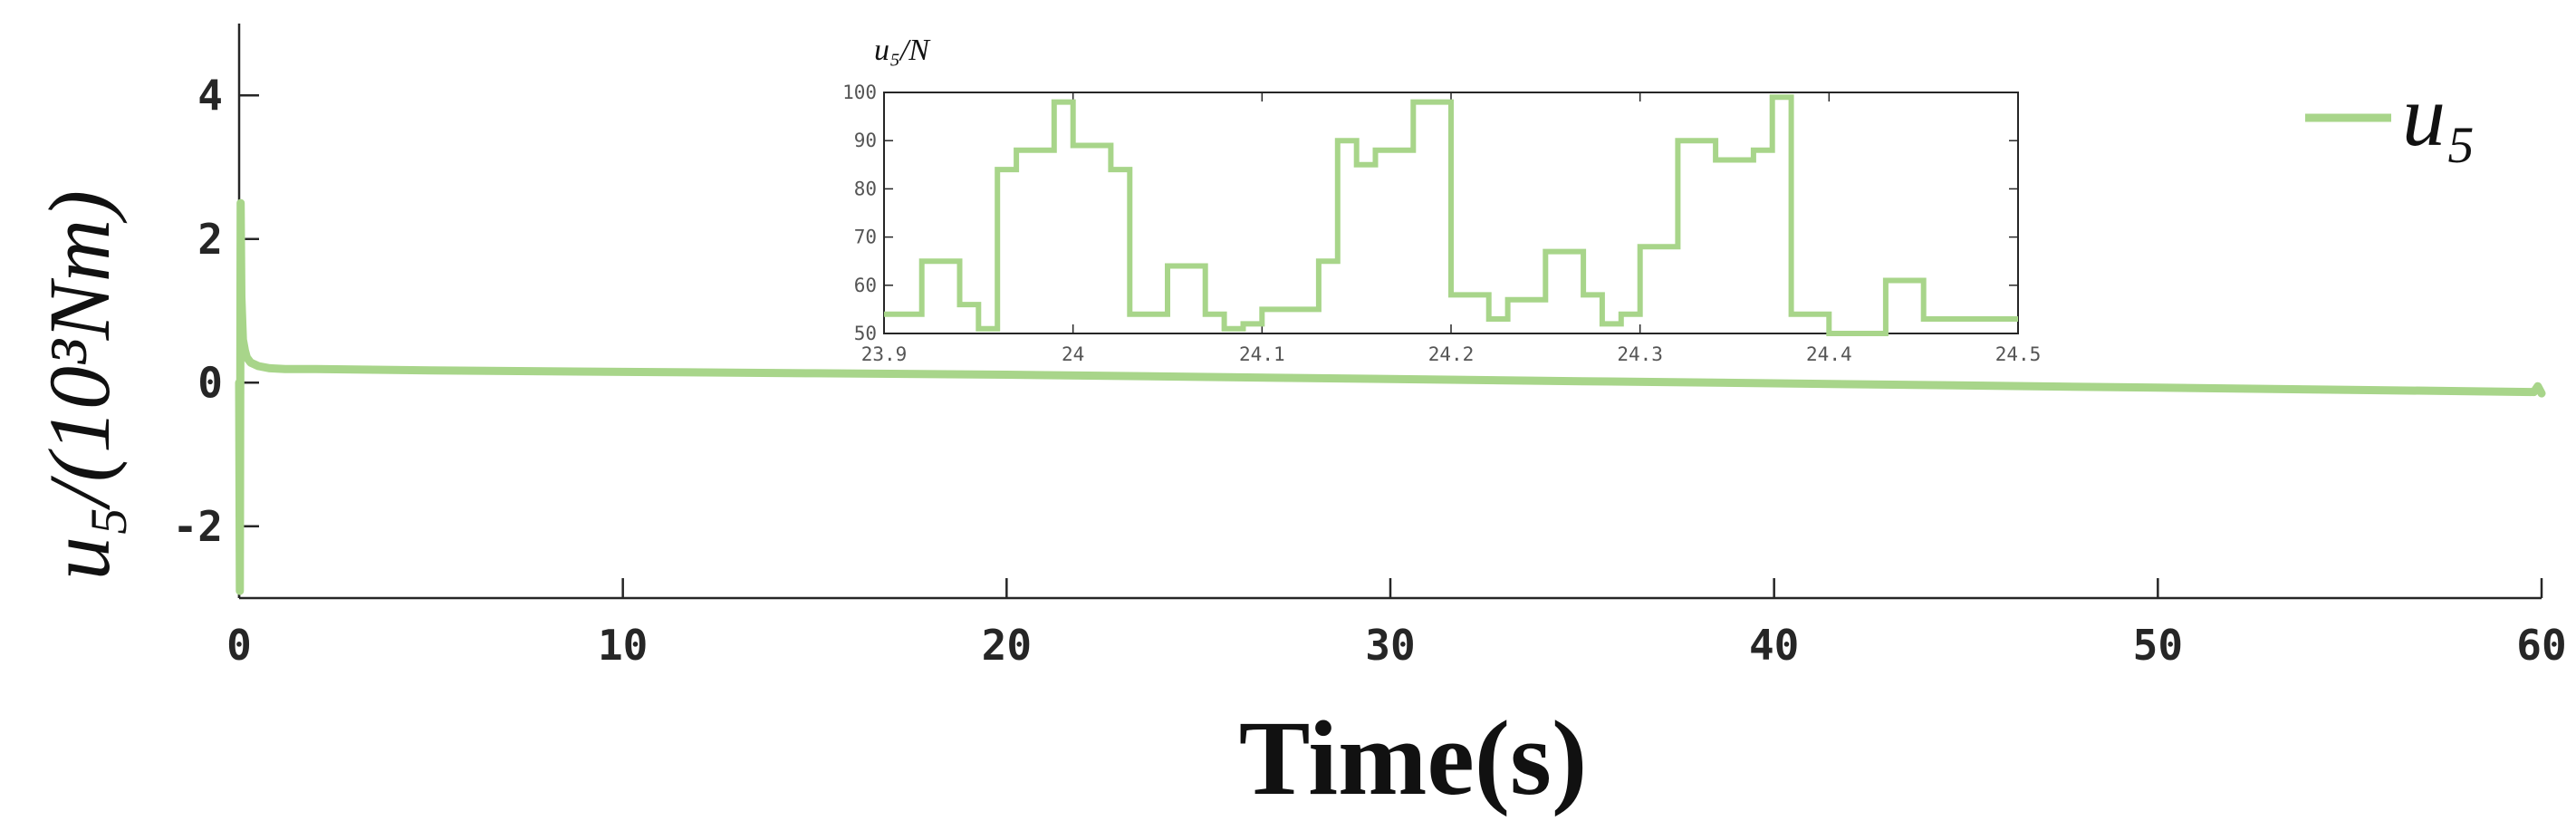  What do you see at coordinates (79, 385) in the screenshot?
I see `y-axis-label: u₅/(10³Nm)` at bounding box center [79, 385].